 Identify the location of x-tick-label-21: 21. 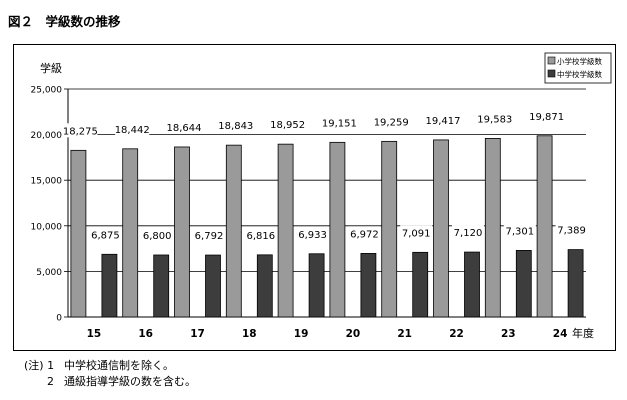
(404, 334).